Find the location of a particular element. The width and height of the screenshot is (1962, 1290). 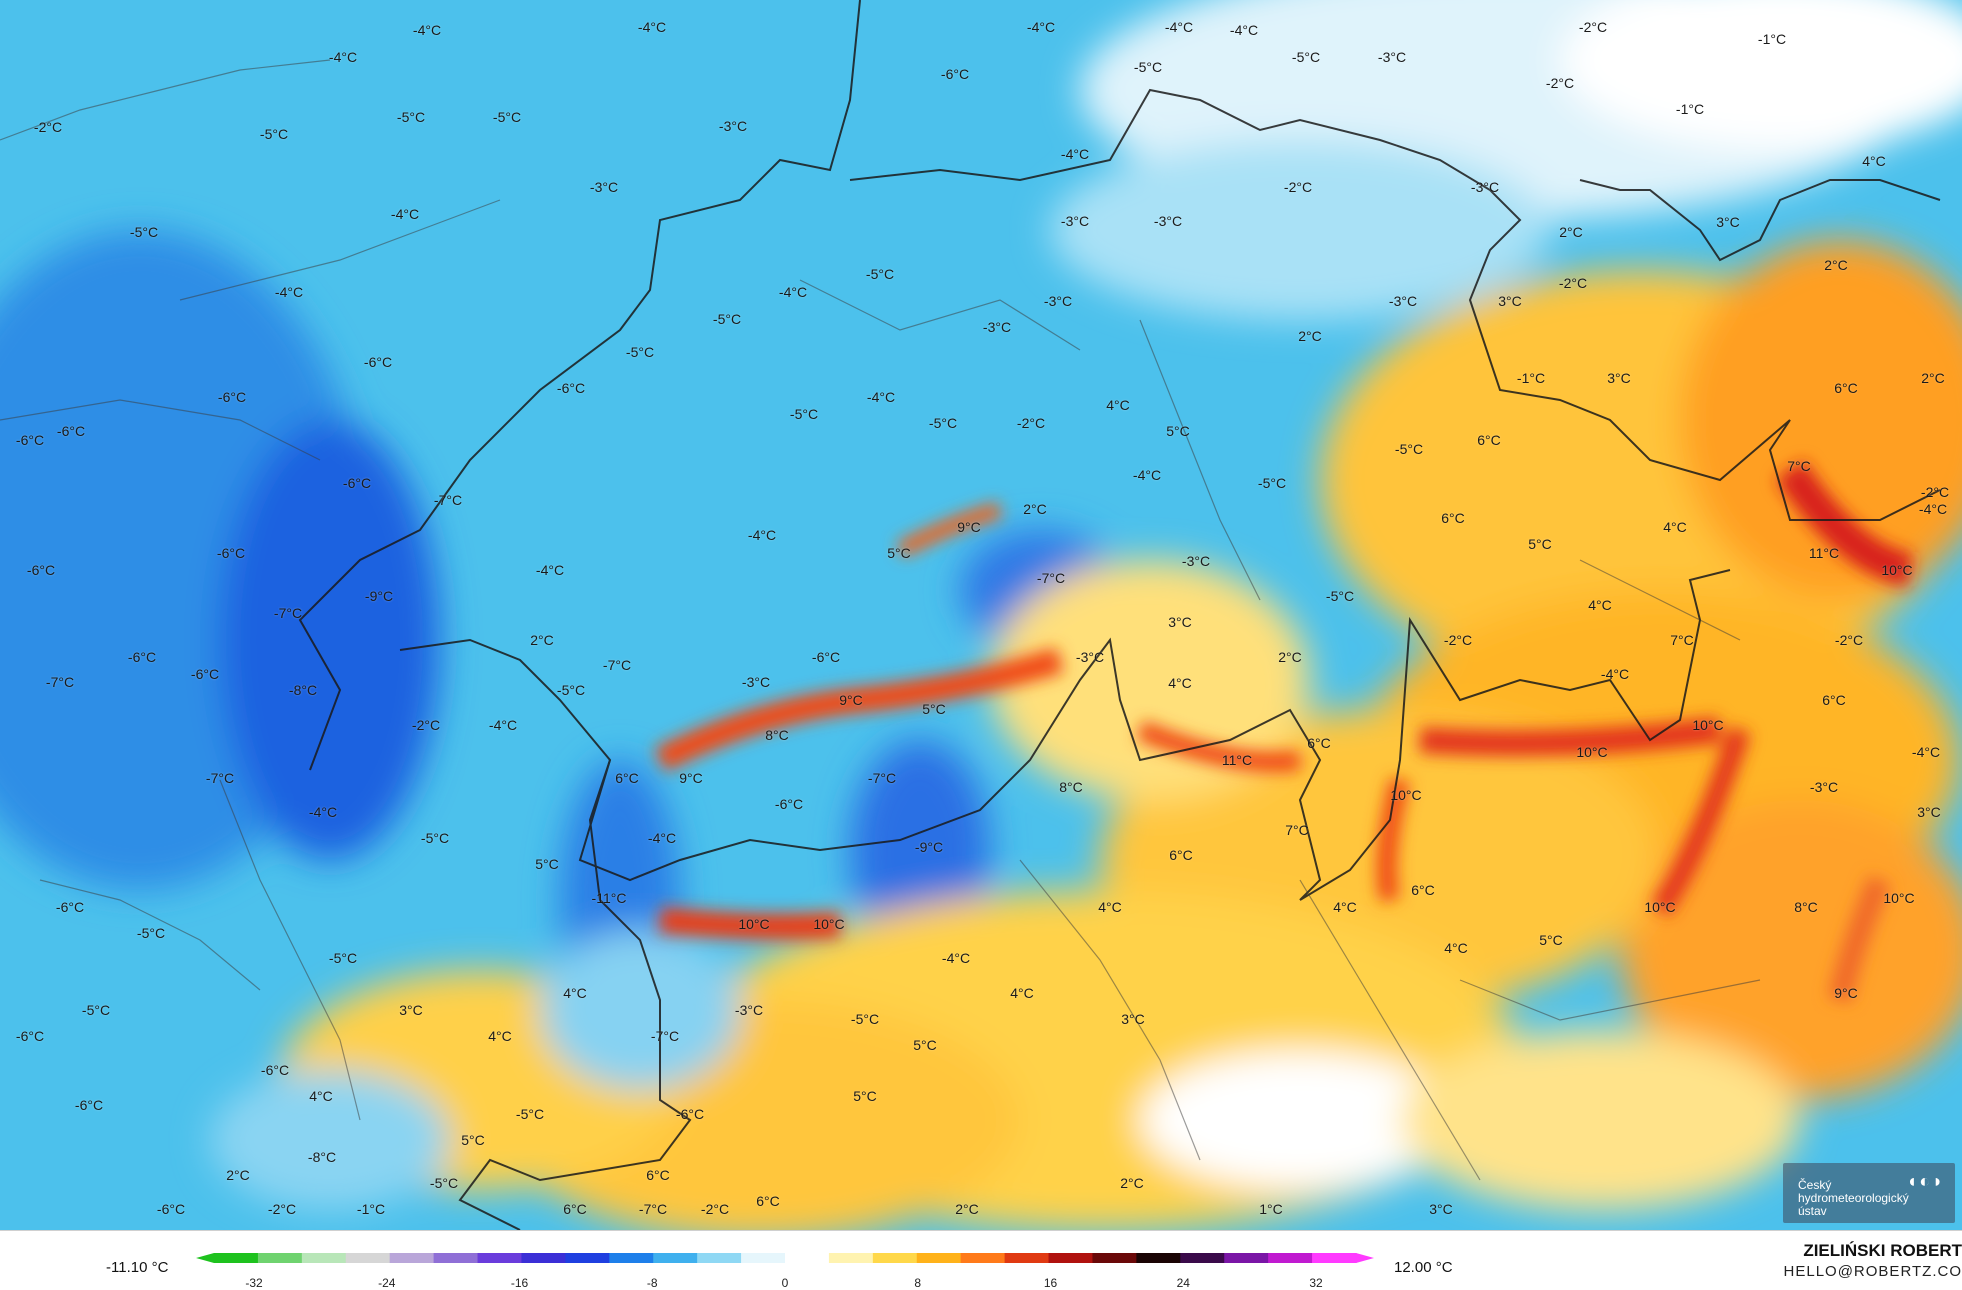

color-scale-tick: -32 is located at coordinates (254, 1283).